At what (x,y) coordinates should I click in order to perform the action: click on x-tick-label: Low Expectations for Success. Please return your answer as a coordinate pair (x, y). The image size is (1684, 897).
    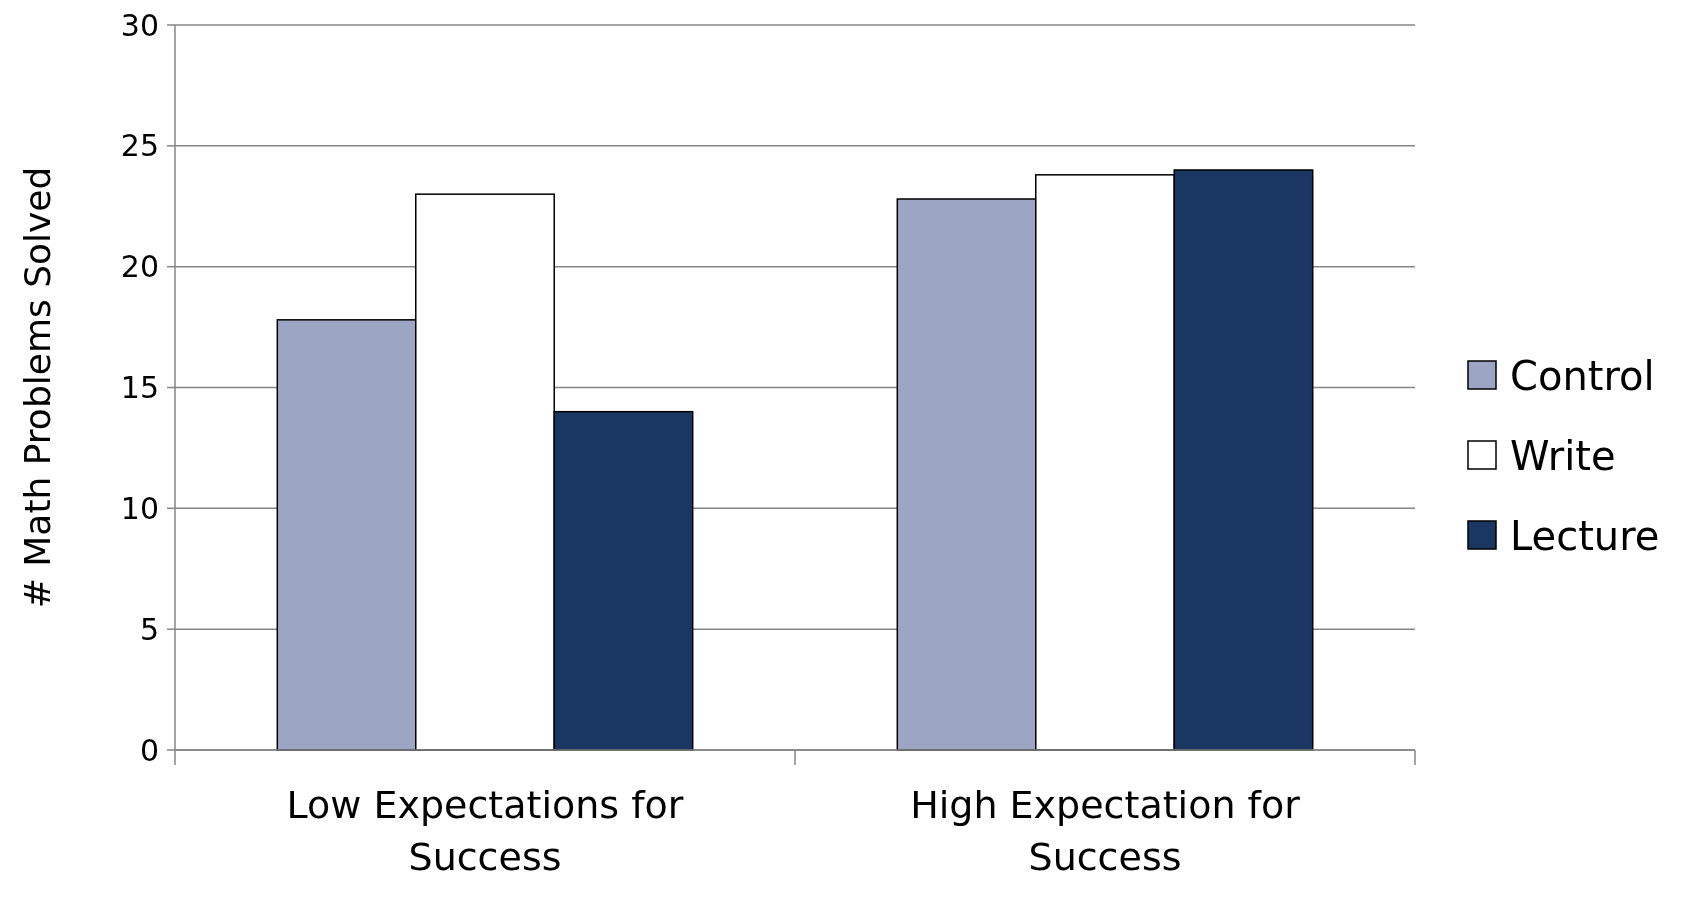
    Looking at the image, I should click on (485, 831).